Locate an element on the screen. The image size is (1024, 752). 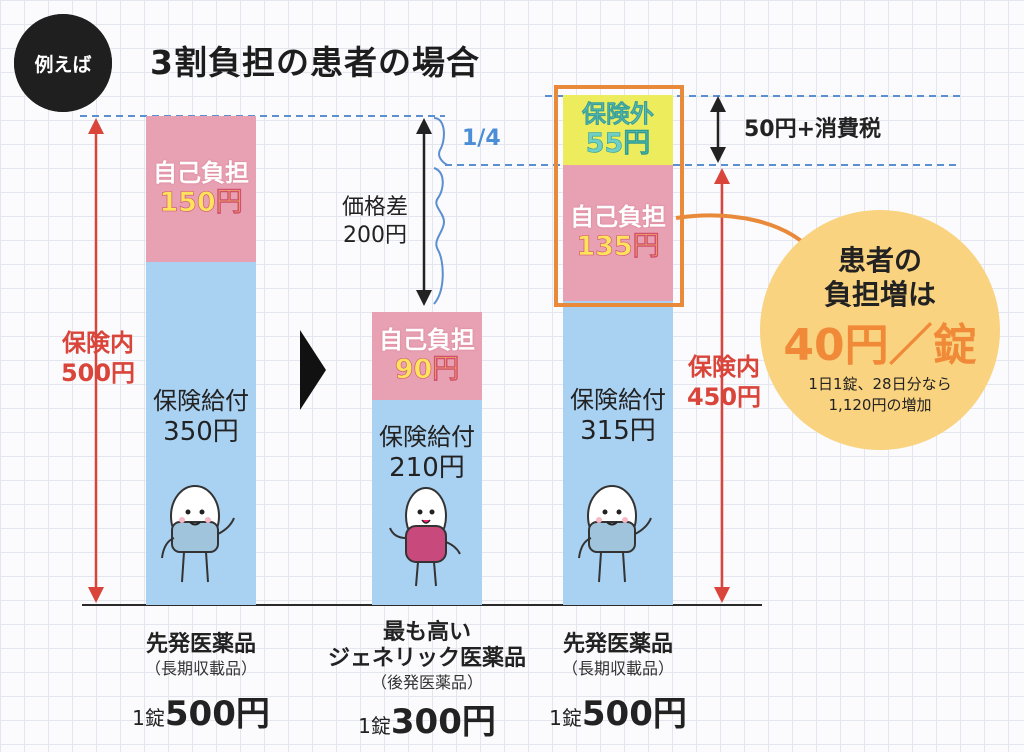
callout-note1: 1日1錠、28日分なら is located at coordinates (880, 384).